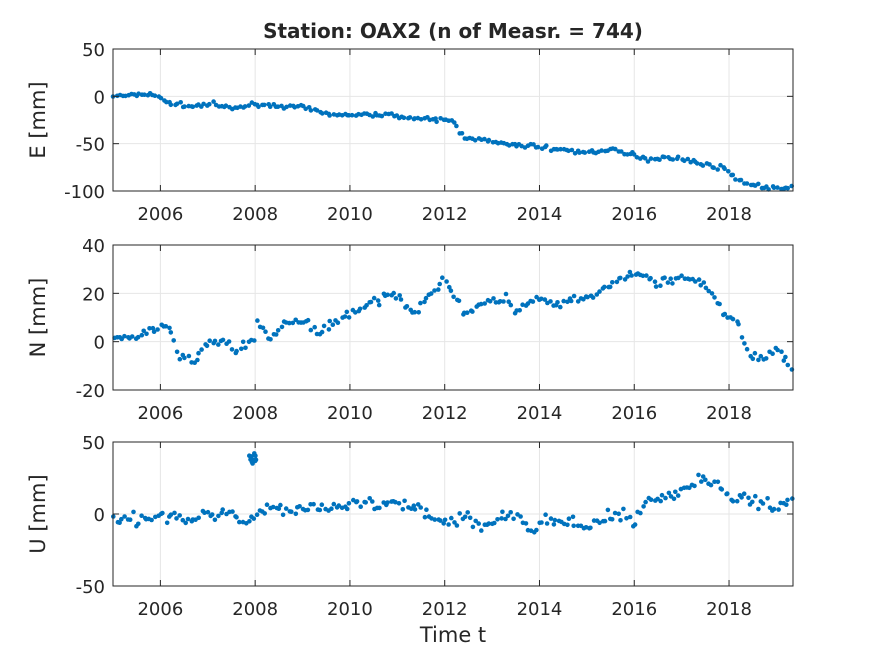  Describe the element at coordinates (90, 391) in the screenshot. I see `y-tick-label: -20` at that location.